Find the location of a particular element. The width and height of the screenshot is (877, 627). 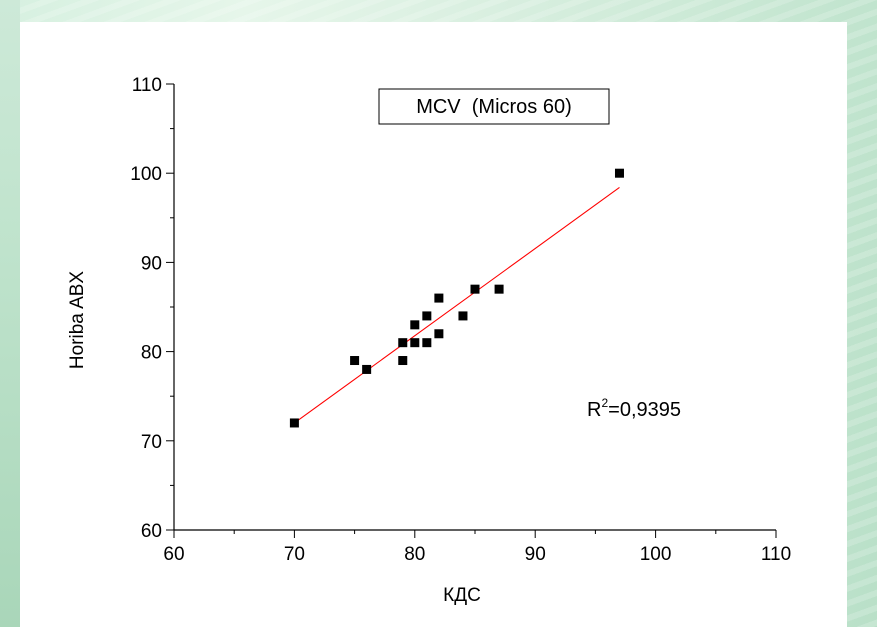

x-tick-label: 80 is located at coordinates (414, 554).